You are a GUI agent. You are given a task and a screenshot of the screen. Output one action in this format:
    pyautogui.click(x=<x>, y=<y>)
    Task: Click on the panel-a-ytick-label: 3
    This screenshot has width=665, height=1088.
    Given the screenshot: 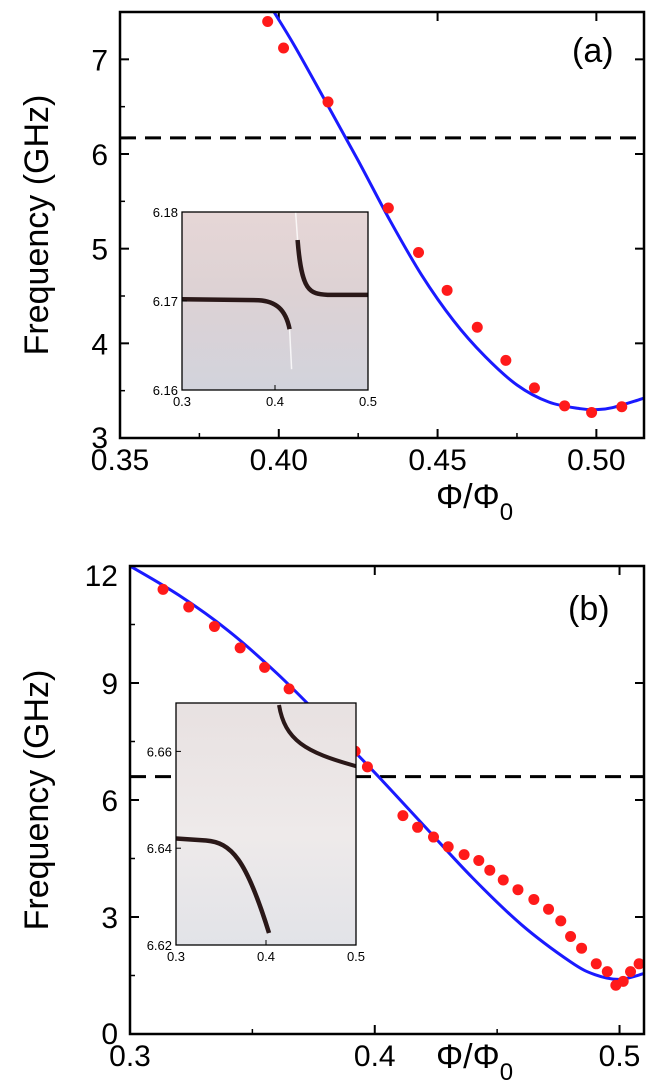 What is the action you would take?
    pyautogui.click(x=99, y=438)
    